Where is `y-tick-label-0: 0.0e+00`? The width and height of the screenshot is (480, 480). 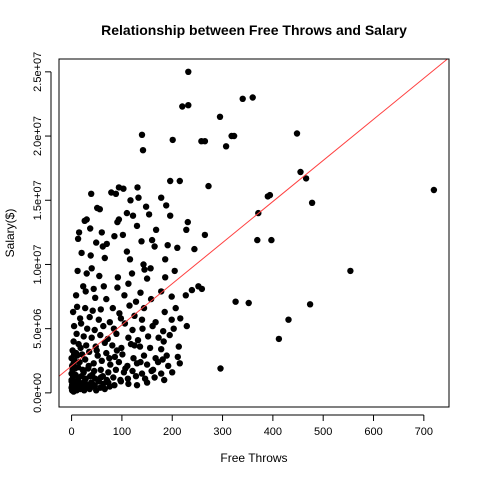
y-tick-label-0: 0.0e+00 is located at coordinates (38, 393).